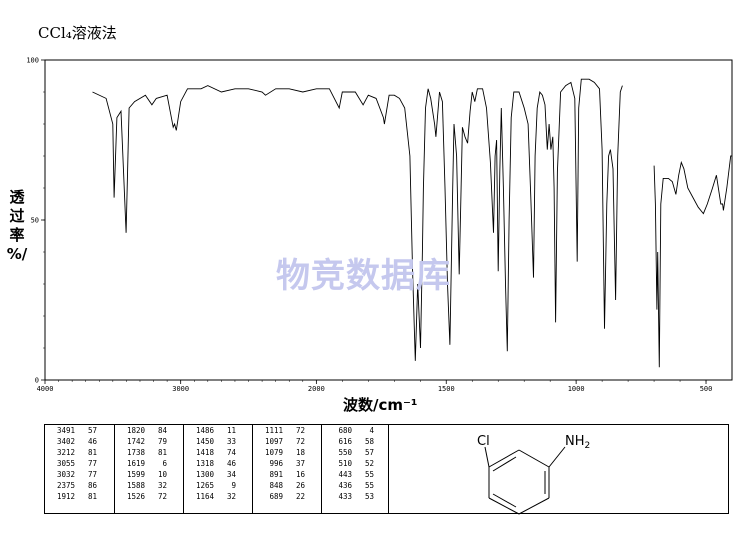 This screenshot has height=539, width=748. What do you see at coordinates (483, 441) in the screenshot?
I see `structure-label-cl: Cl` at bounding box center [483, 441].